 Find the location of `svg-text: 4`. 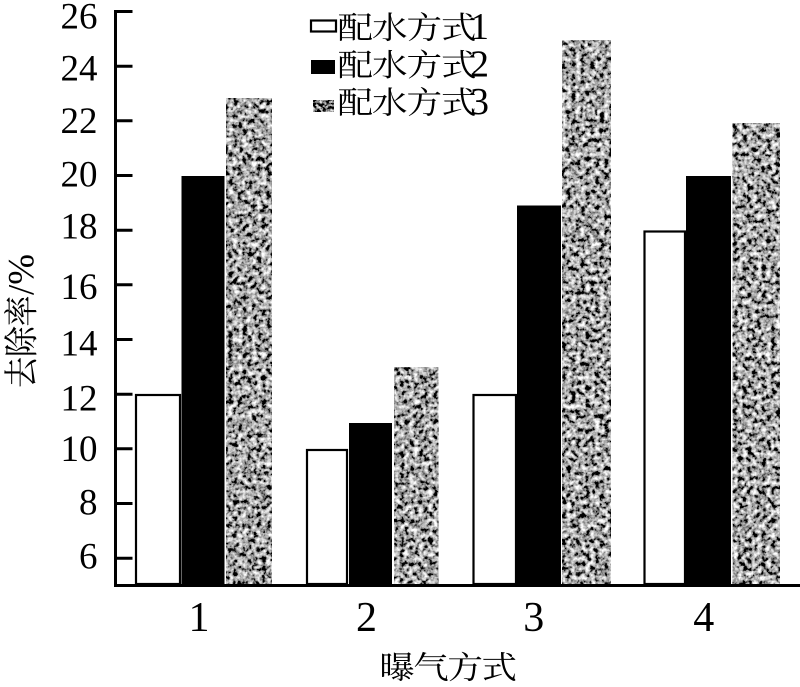

svg-text: 4 is located at coordinates (703, 618).